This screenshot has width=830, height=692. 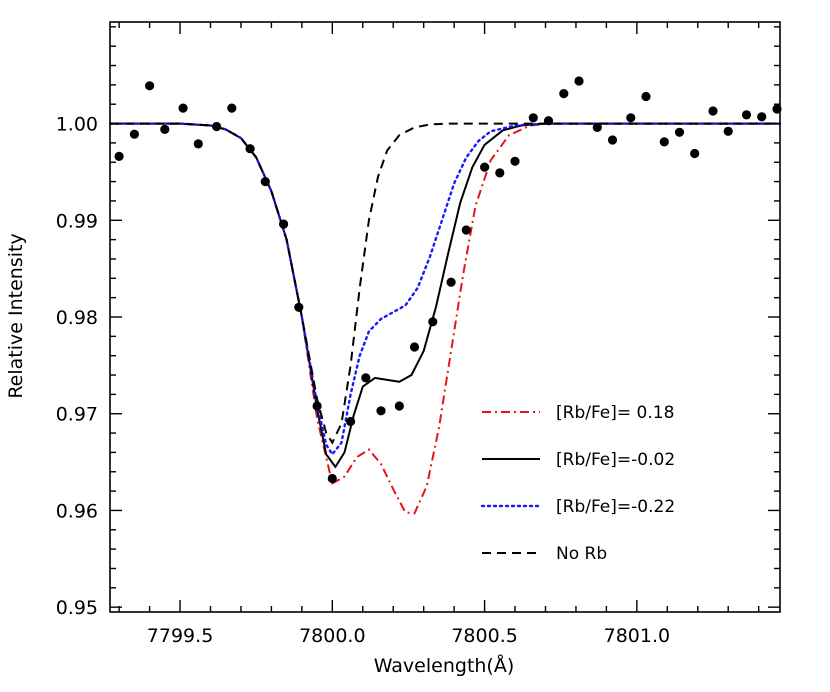 What do you see at coordinates (77, 415) in the screenshot?
I see `y-tick-label: 0.97` at bounding box center [77, 415].